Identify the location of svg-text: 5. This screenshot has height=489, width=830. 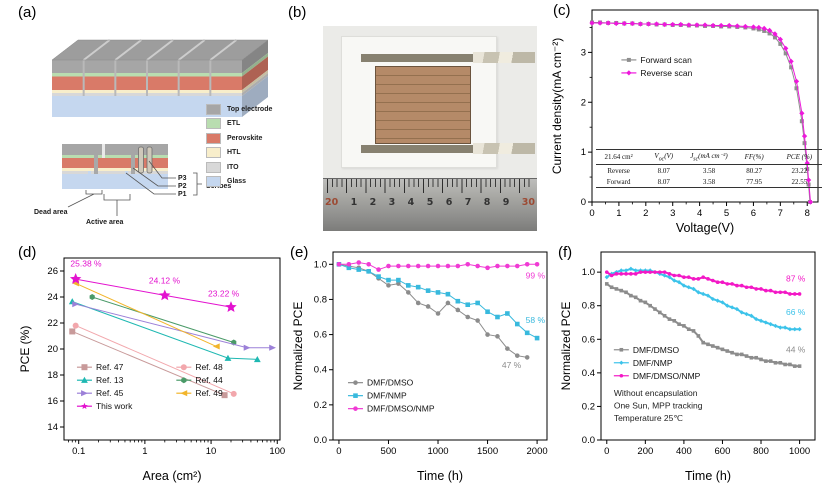
(726, 213).